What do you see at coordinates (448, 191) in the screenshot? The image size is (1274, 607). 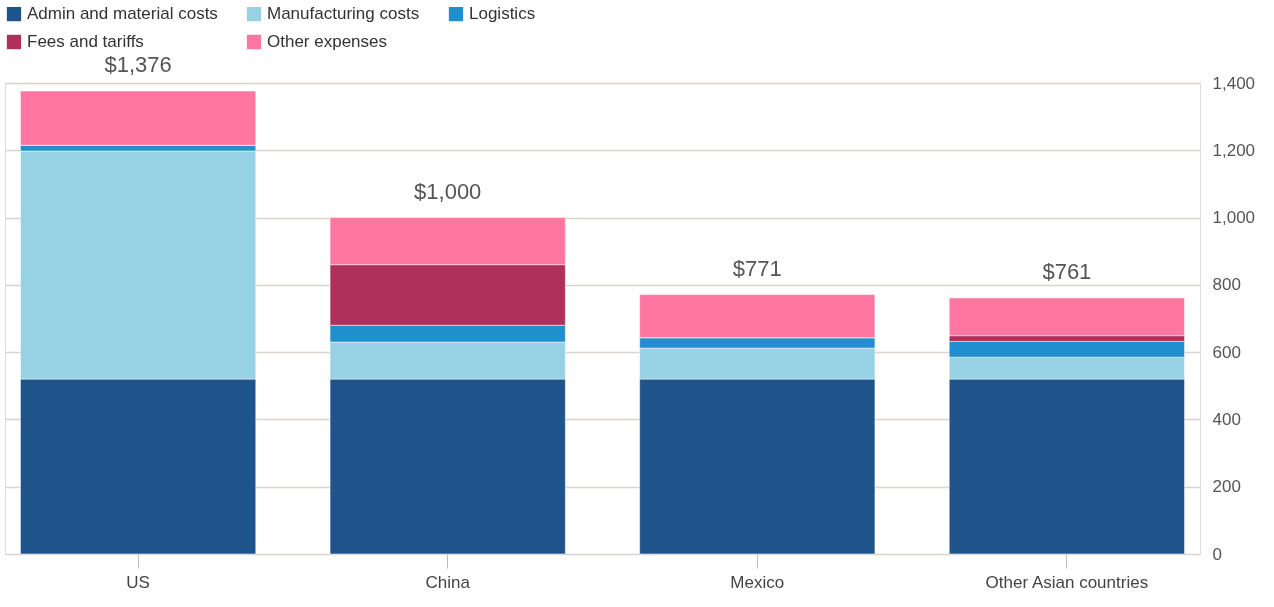 I see `total-label: $1,000` at bounding box center [448, 191].